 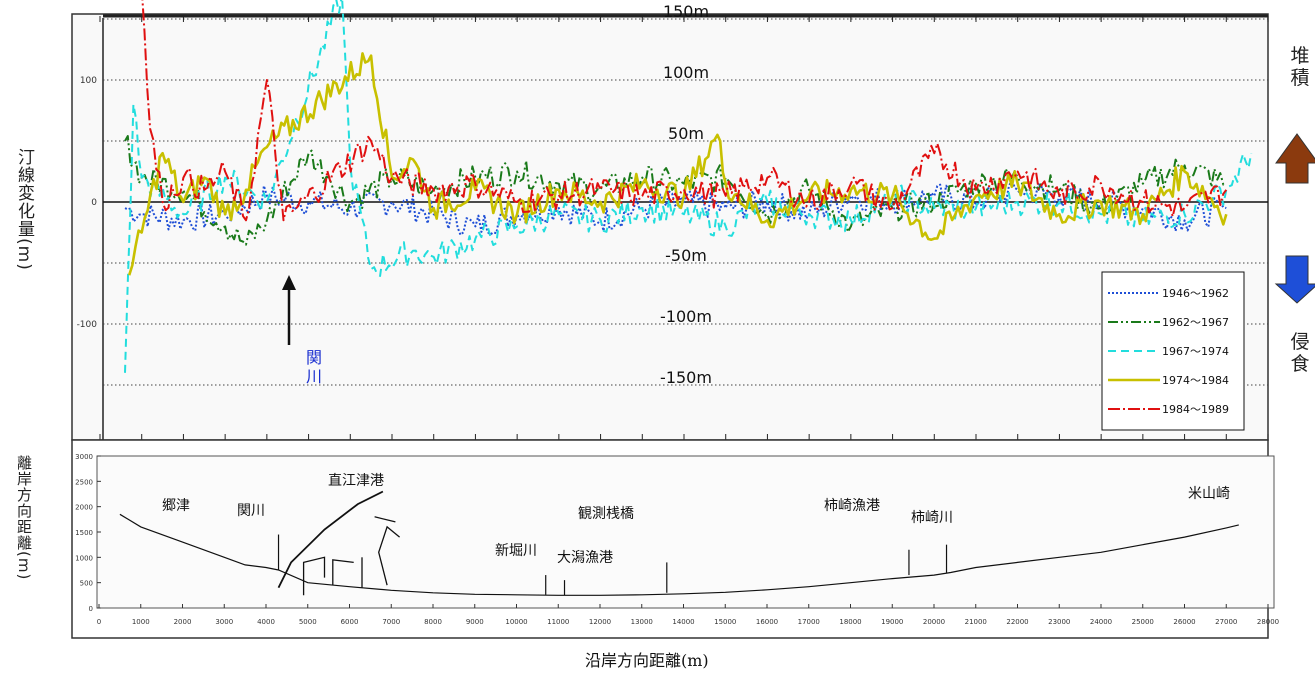 I want to click on place-label: 柿崎川, so click(x=932, y=517).